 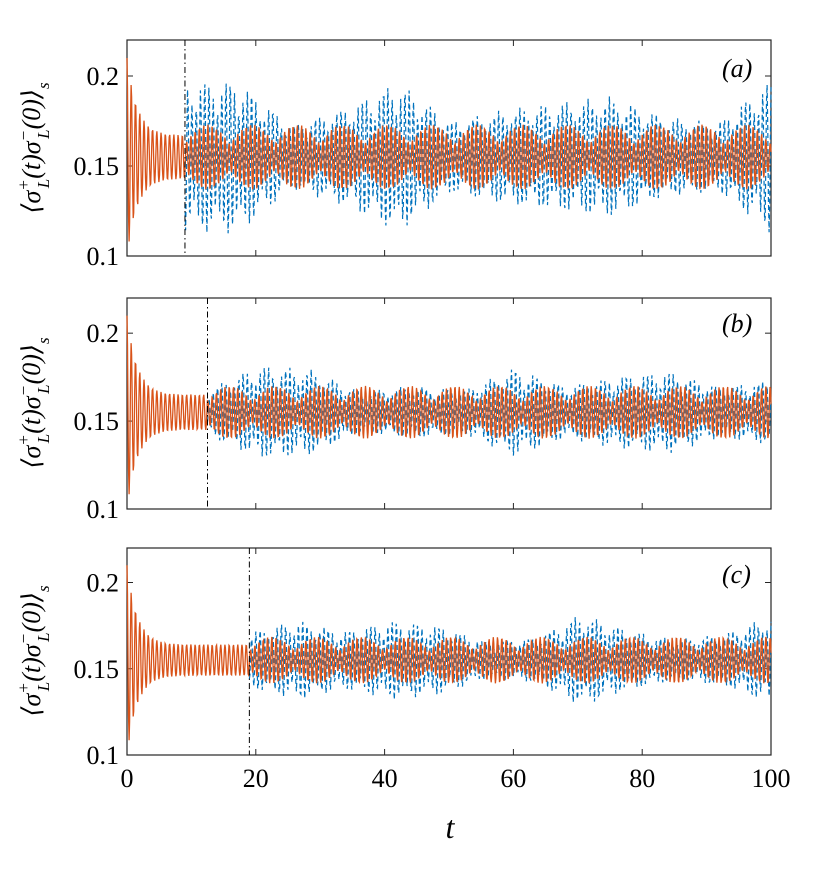 I want to click on panel-label: (b), so click(x=737, y=323).